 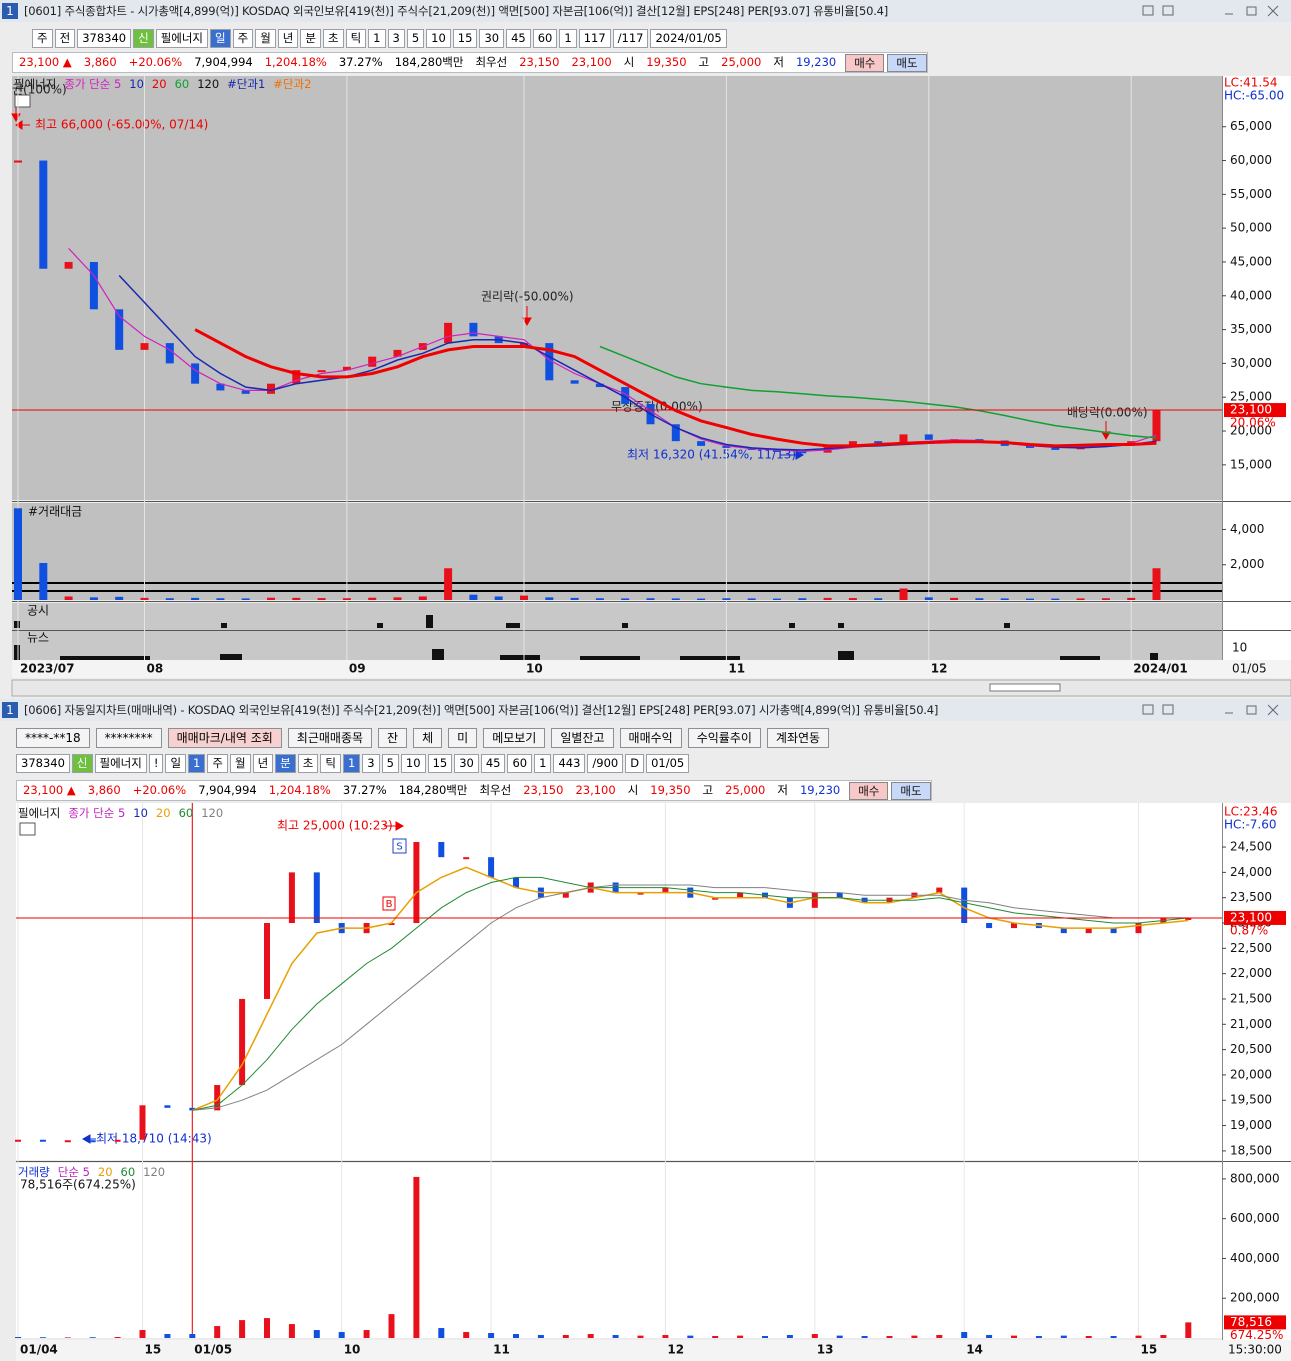 What do you see at coordinates (690, 993) in the screenshot?
I see `moving-average-line` at bounding box center [690, 993].